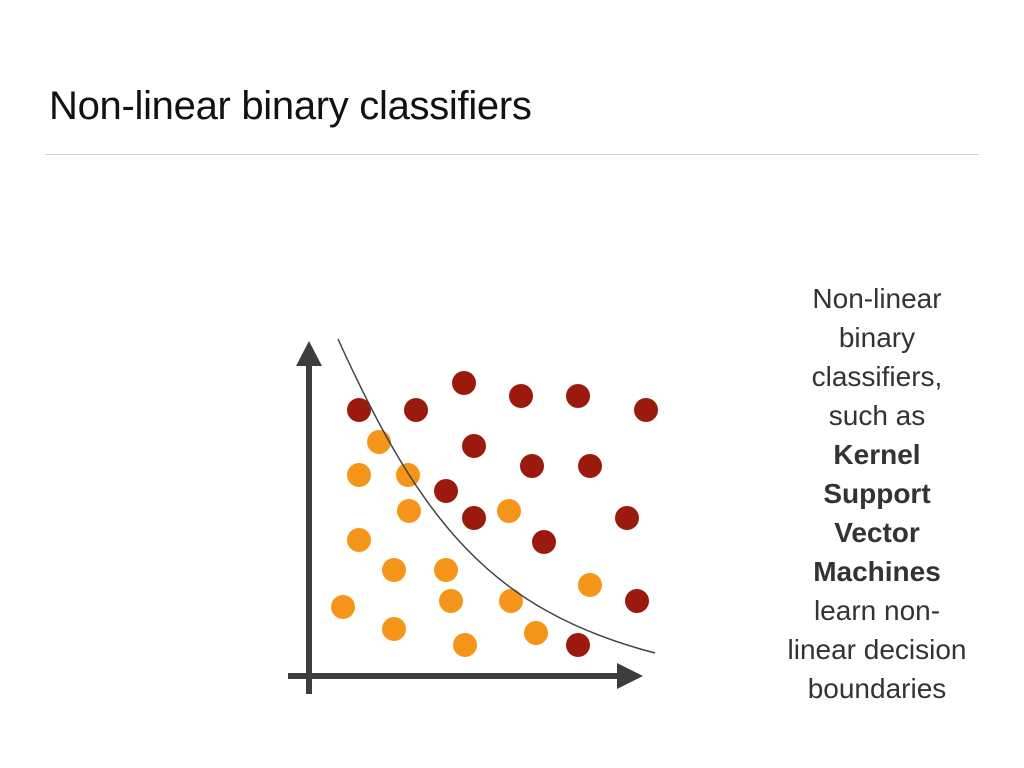 Image resolution: width=1024 pixels, height=768 pixels. I want to click on description-line: Support, so click(877, 493).